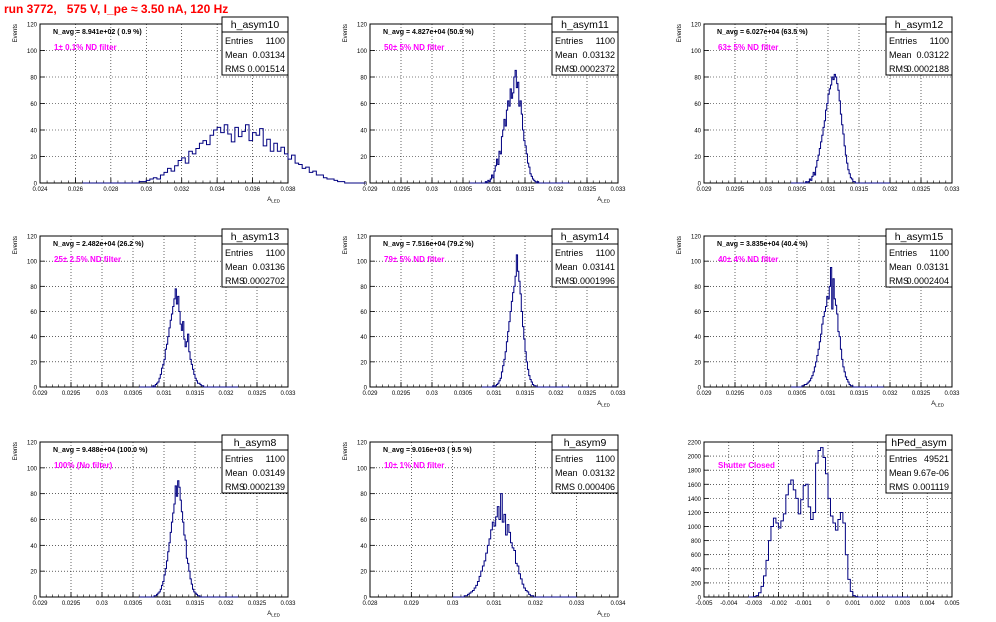 The height and width of the screenshot is (622, 996). I want to click on stats-row-value: 1100, so click(939, 41).